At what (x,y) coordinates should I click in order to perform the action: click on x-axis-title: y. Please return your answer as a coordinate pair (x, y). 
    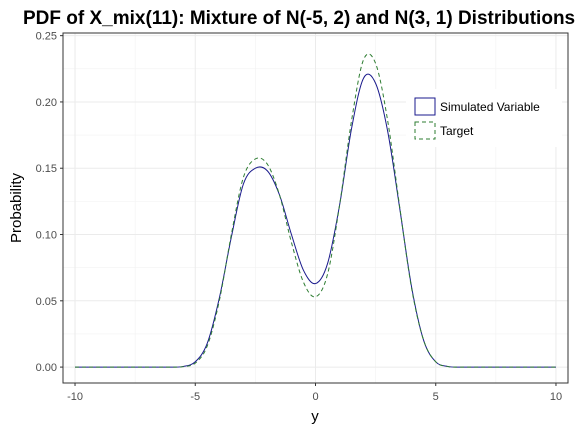
    Looking at the image, I should click on (315, 416).